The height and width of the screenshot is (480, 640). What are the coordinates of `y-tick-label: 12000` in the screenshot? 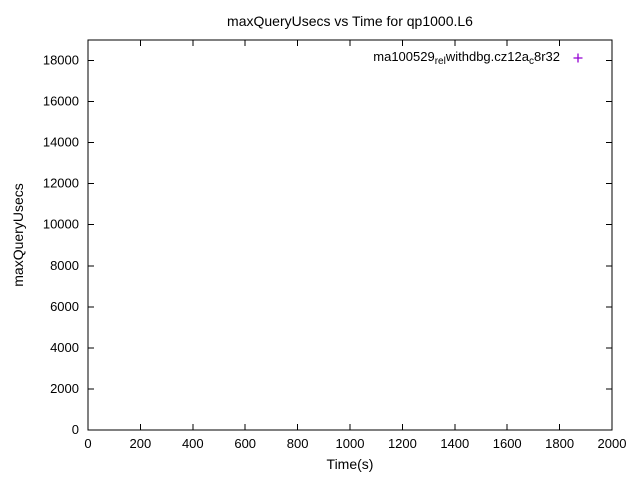 It's located at (61, 183).